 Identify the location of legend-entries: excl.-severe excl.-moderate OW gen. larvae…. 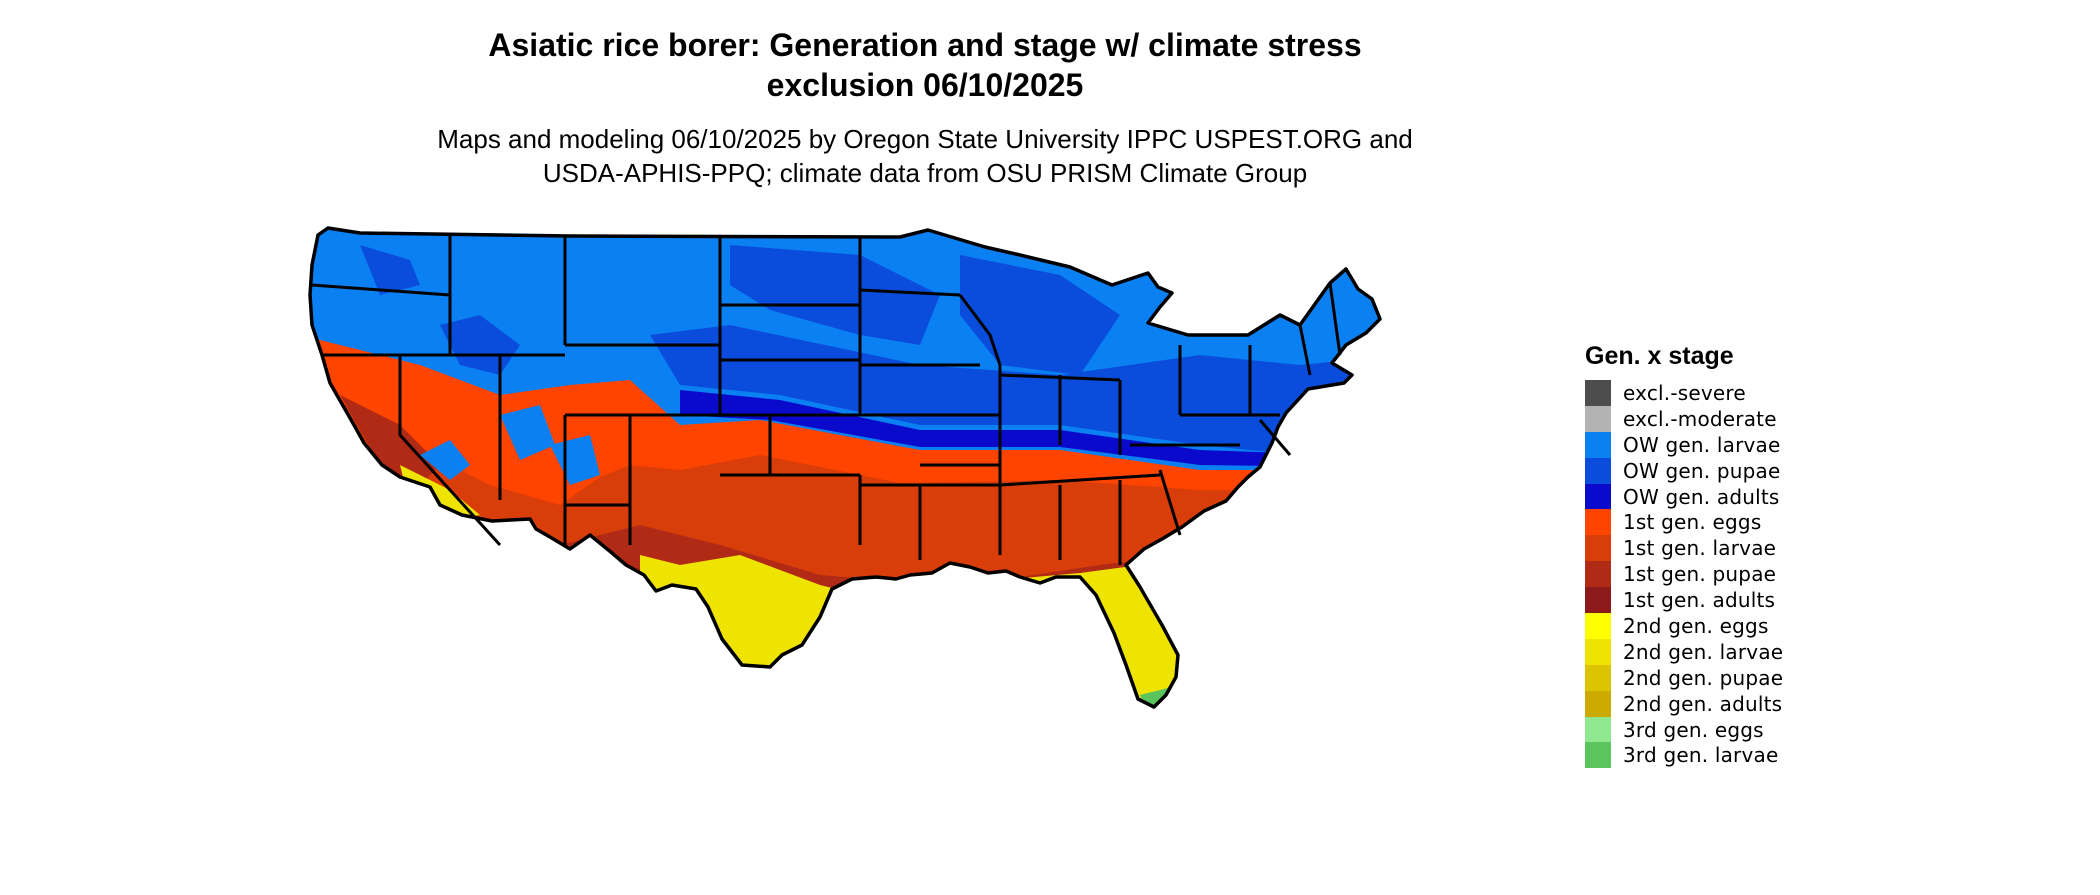
(1735, 574).